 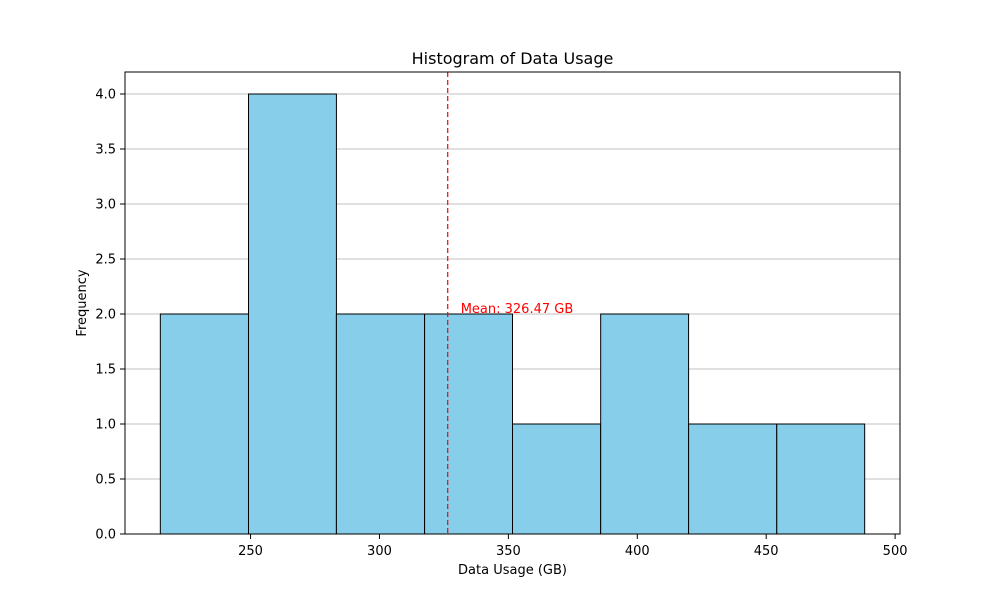 What do you see at coordinates (895, 551) in the screenshot?
I see `x-tick-label: 500` at bounding box center [895, 551].